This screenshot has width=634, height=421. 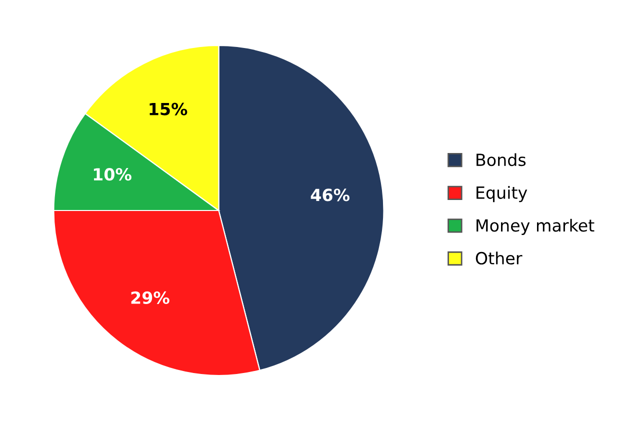 What do you see at coordinates (330, 195) in the screenshot?
I see `data-label: 46%` at bounding box center [330, 195].